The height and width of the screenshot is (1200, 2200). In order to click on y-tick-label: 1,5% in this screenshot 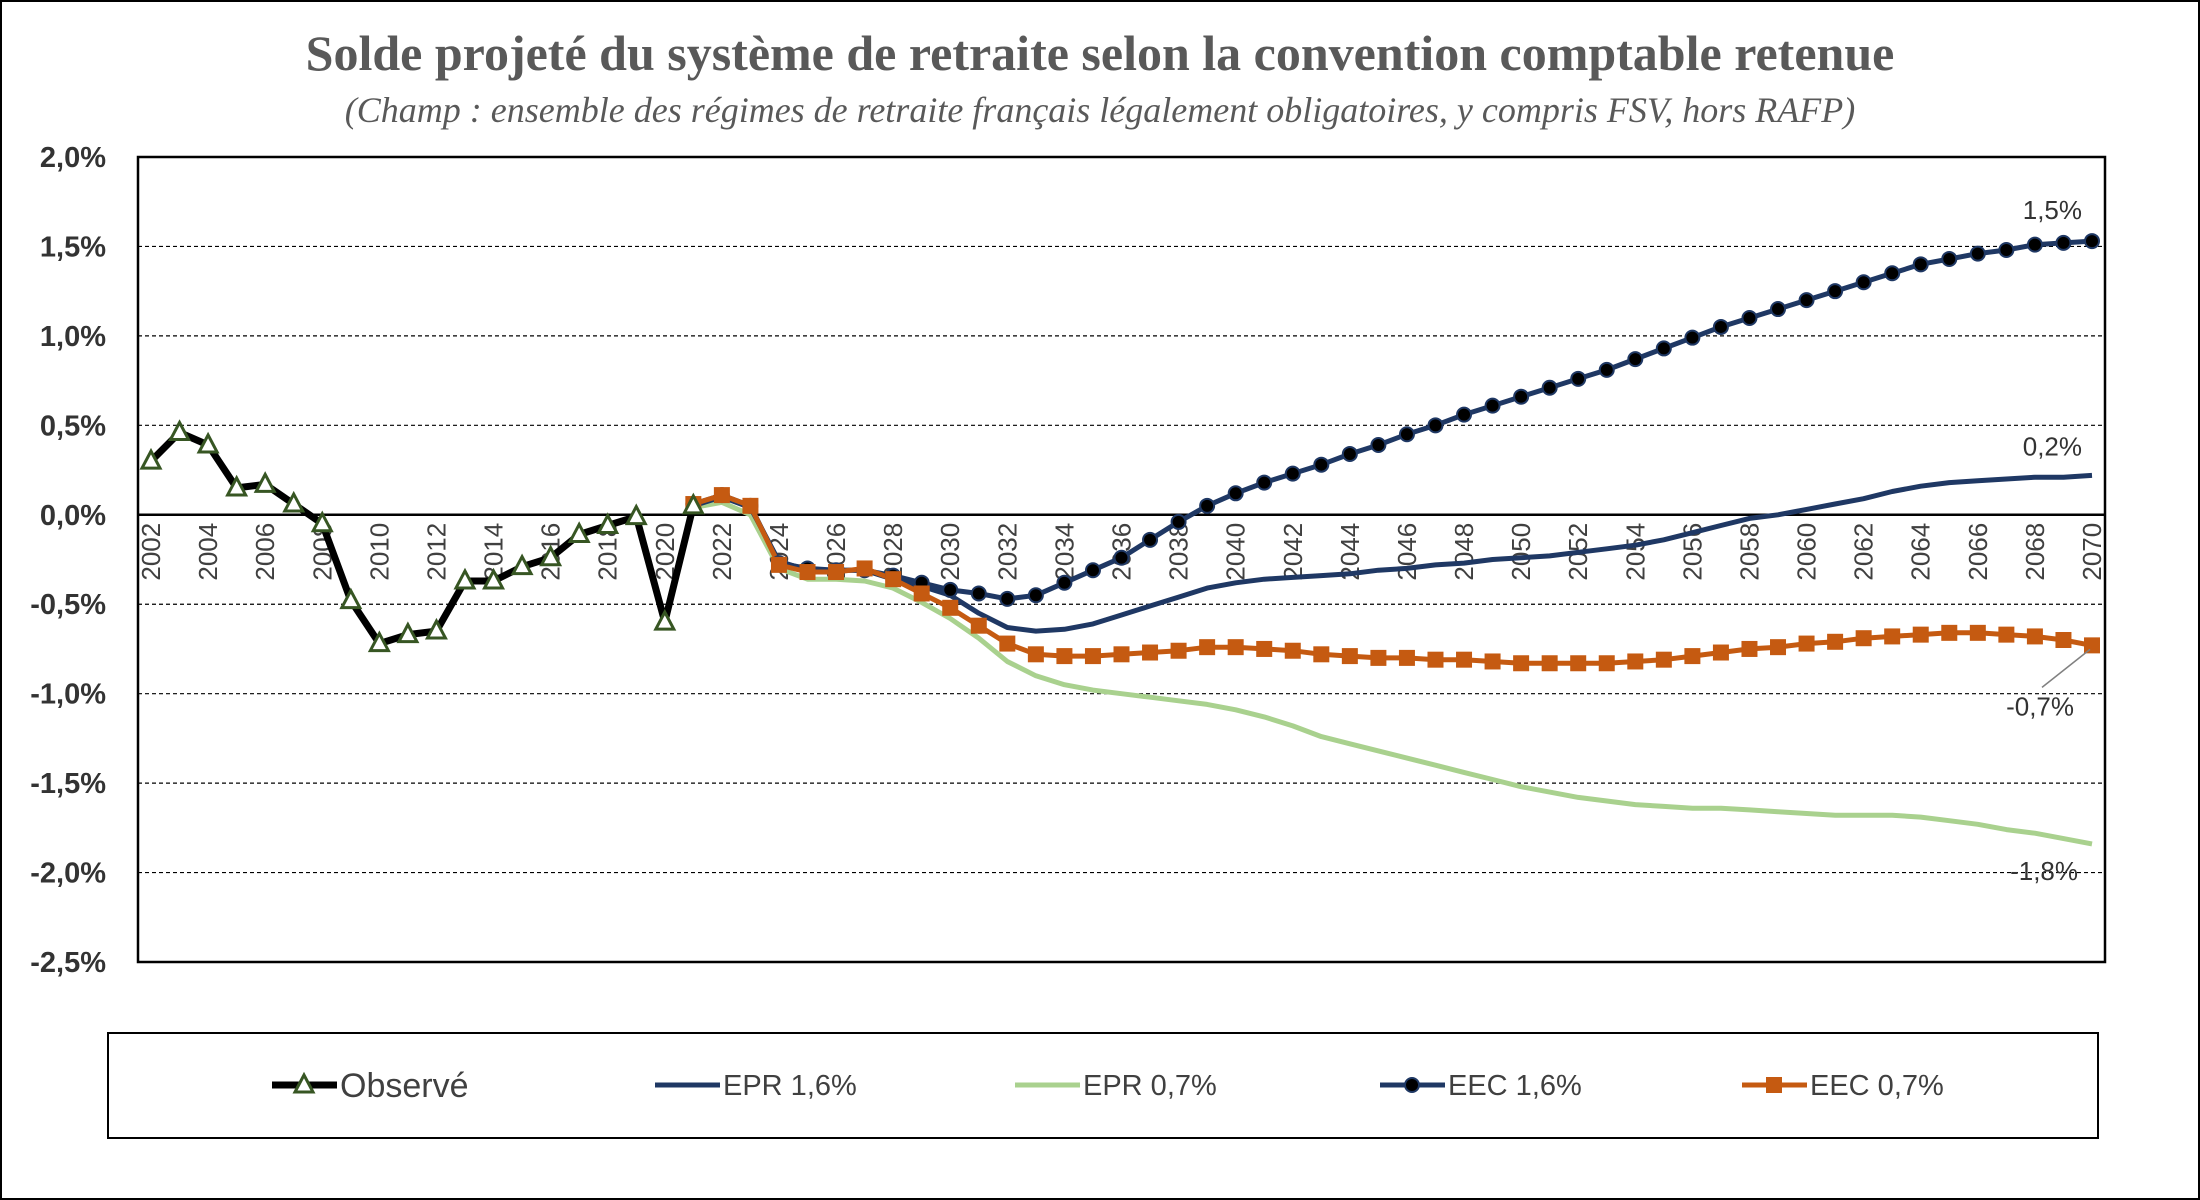, I will do `click(73, 247)`.